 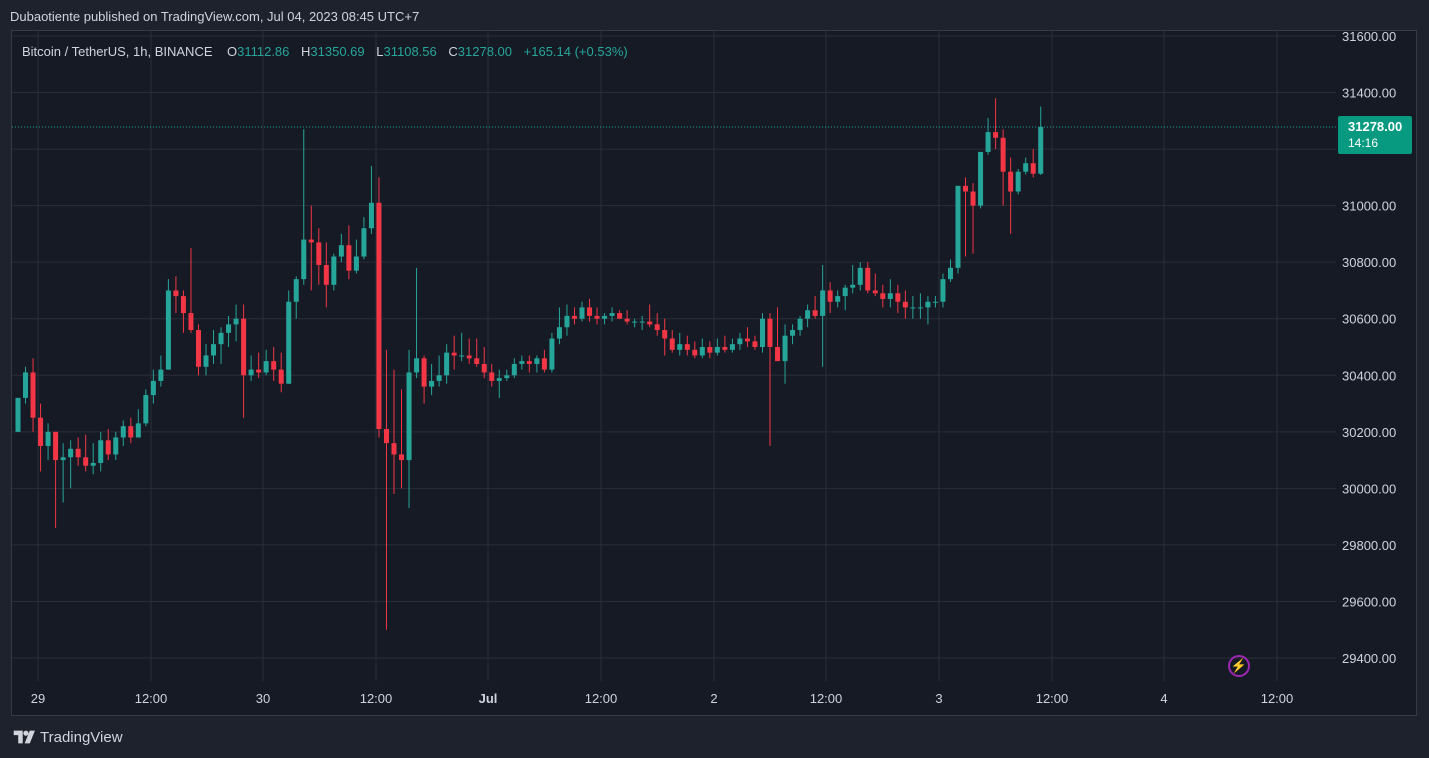 What do you see at coordinates (1369, 545) in the screenshot?
I see `y-tick-label: 29800.00` at bounding box center [1369, 545].